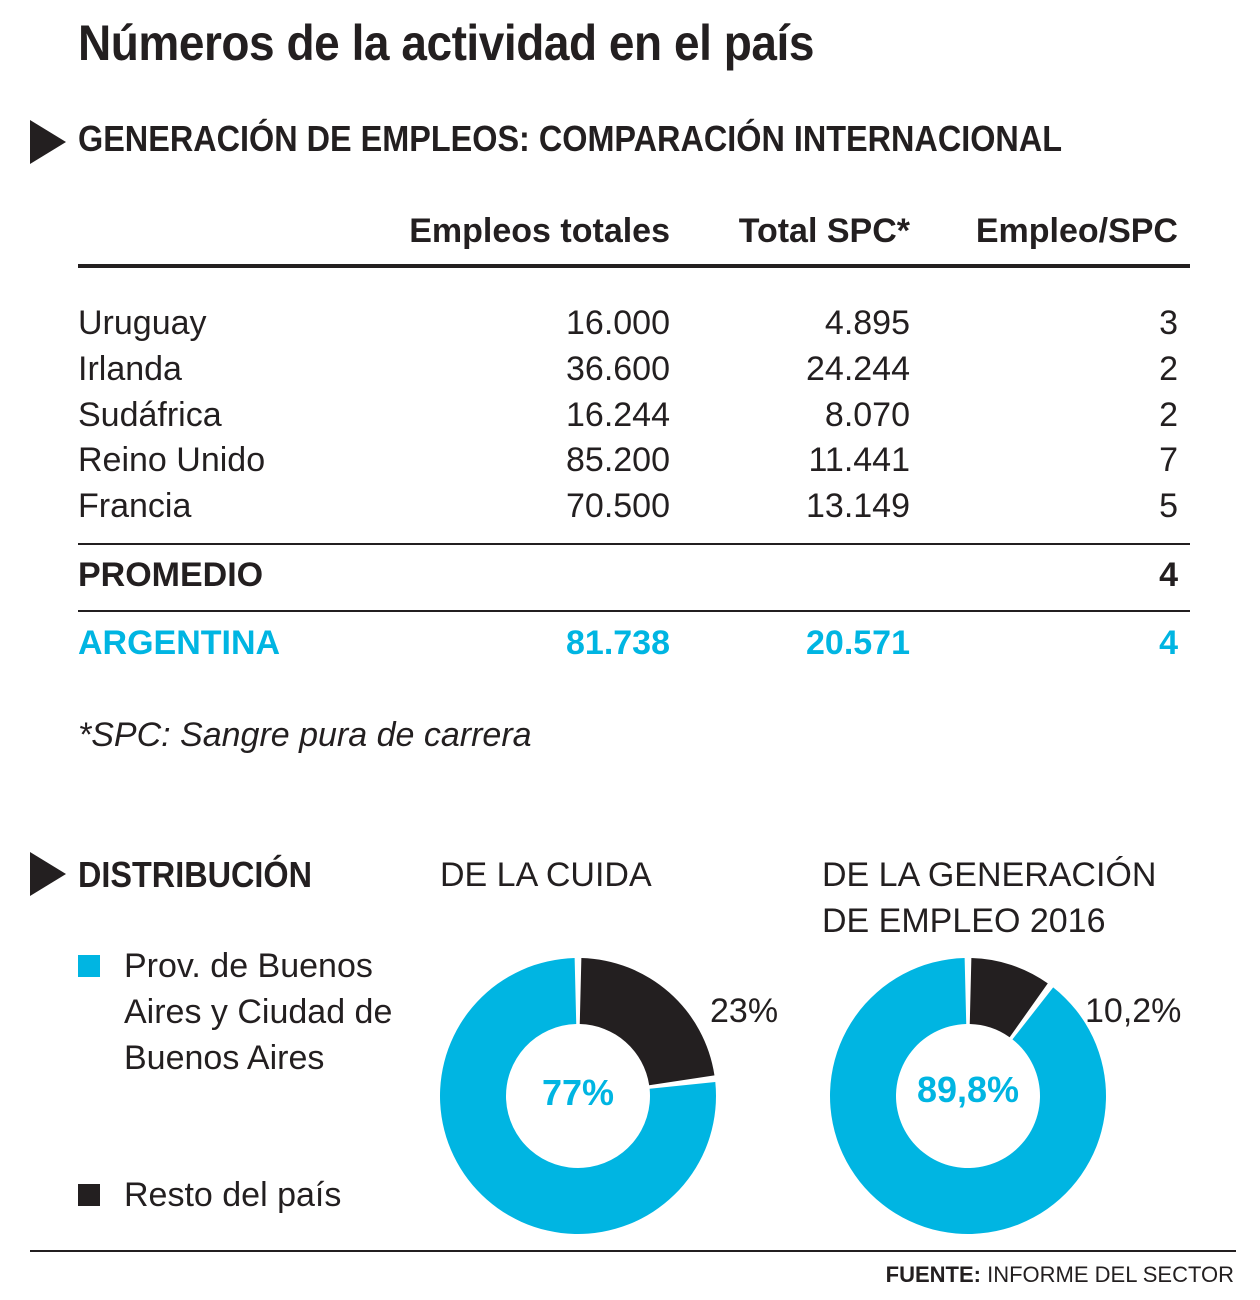  What do you see at coordinates (744, 1011) in the screenshot?
I see `donut-outer-label-cuida: 23%` at bounding box center [744, 1011].